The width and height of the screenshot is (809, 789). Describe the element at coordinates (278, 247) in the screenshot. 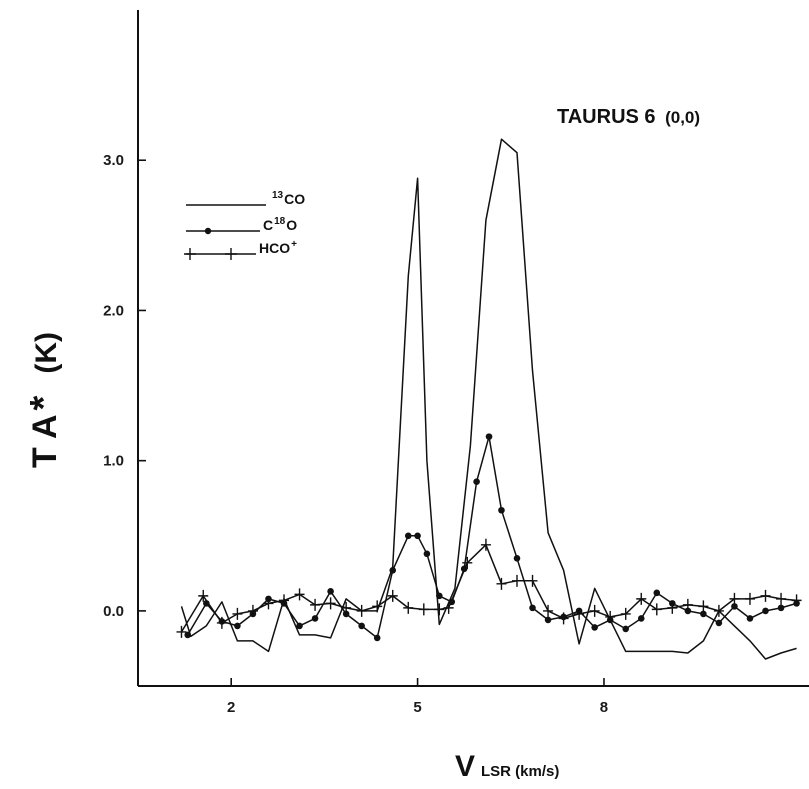

I see `legend-label-hco: HCO+` at that location.